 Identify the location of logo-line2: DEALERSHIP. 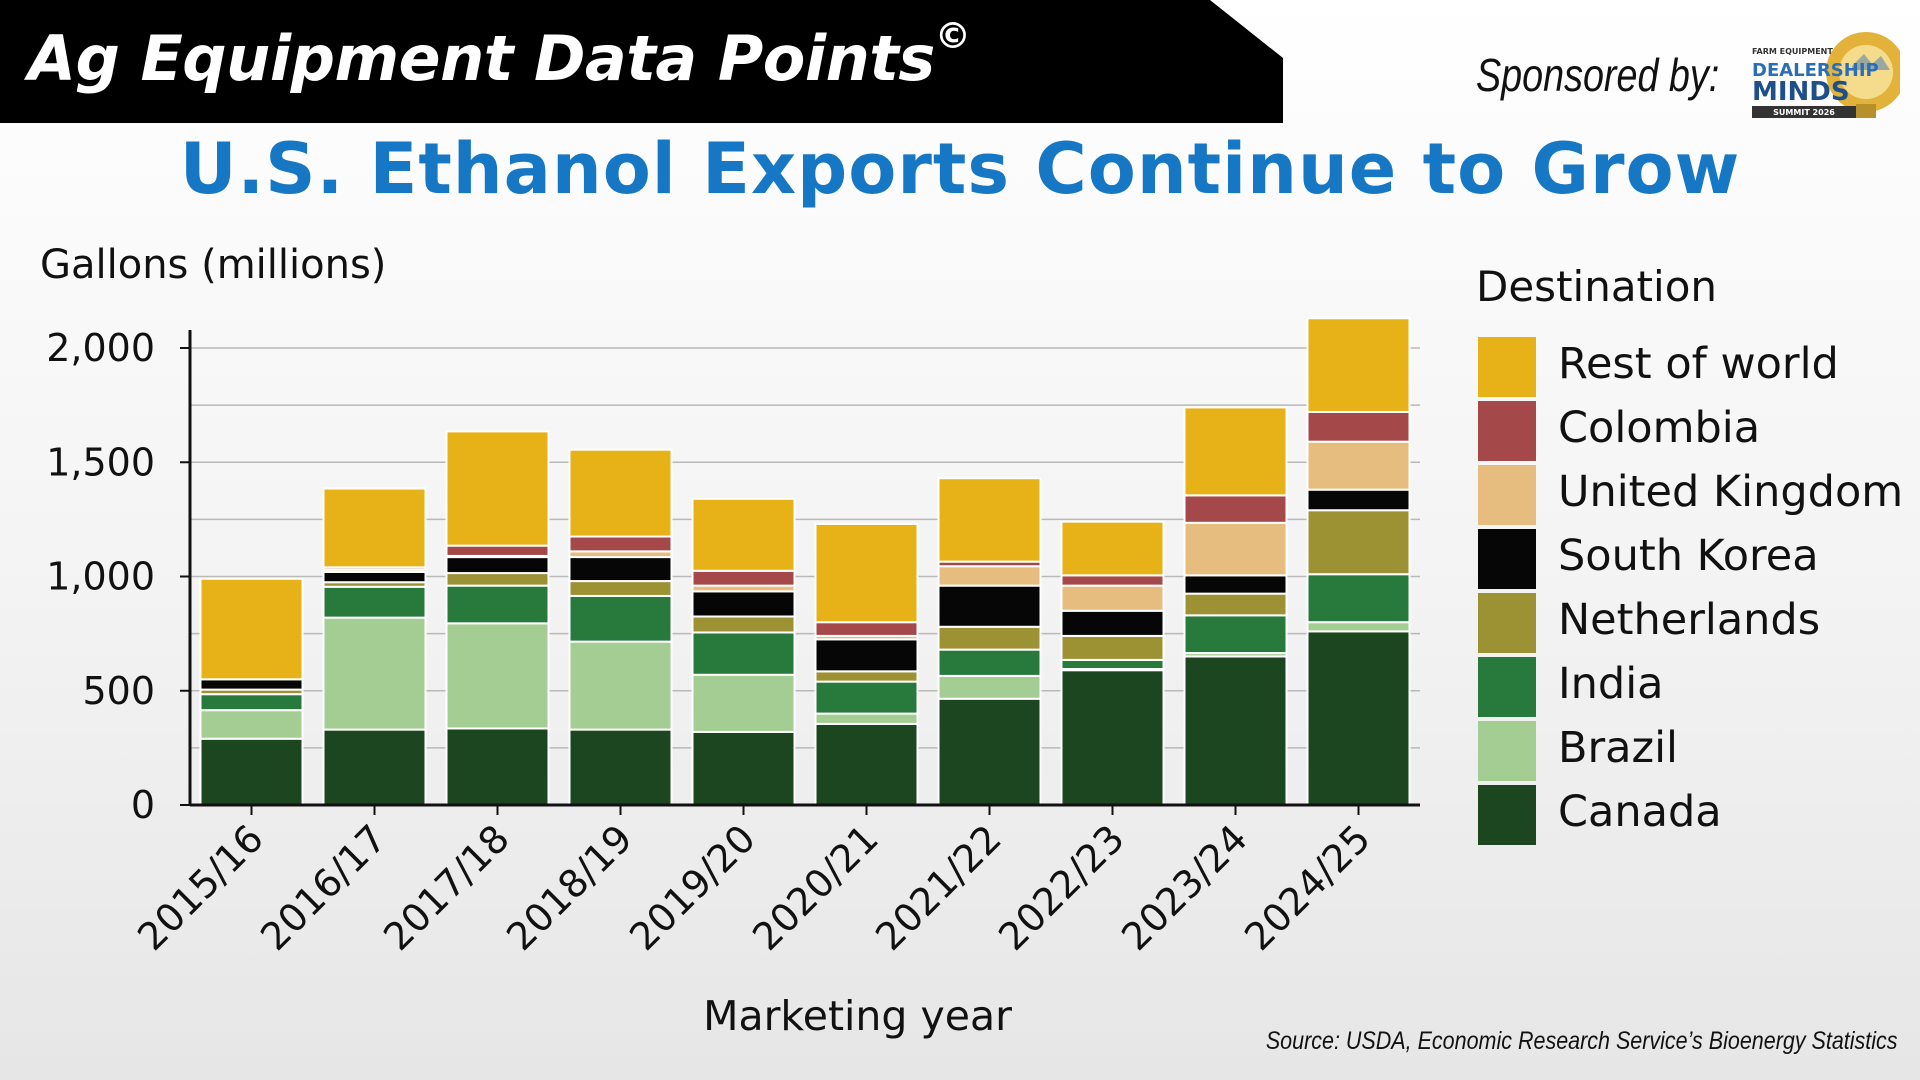
(1815, 70).